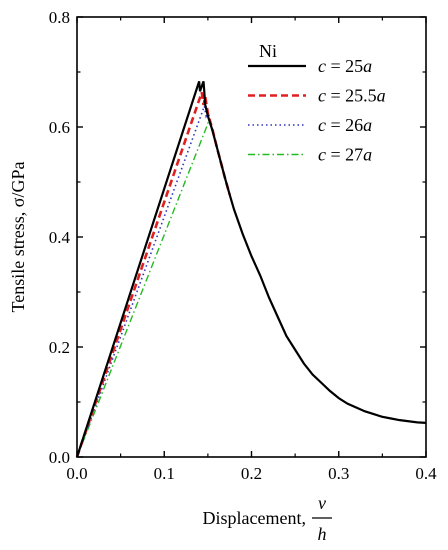 The width and height of the screenshot is (448, 550). Describe the element at coordinates (76, 473) in the screenshot. I see `x-tick-label: 0.0` at that location.